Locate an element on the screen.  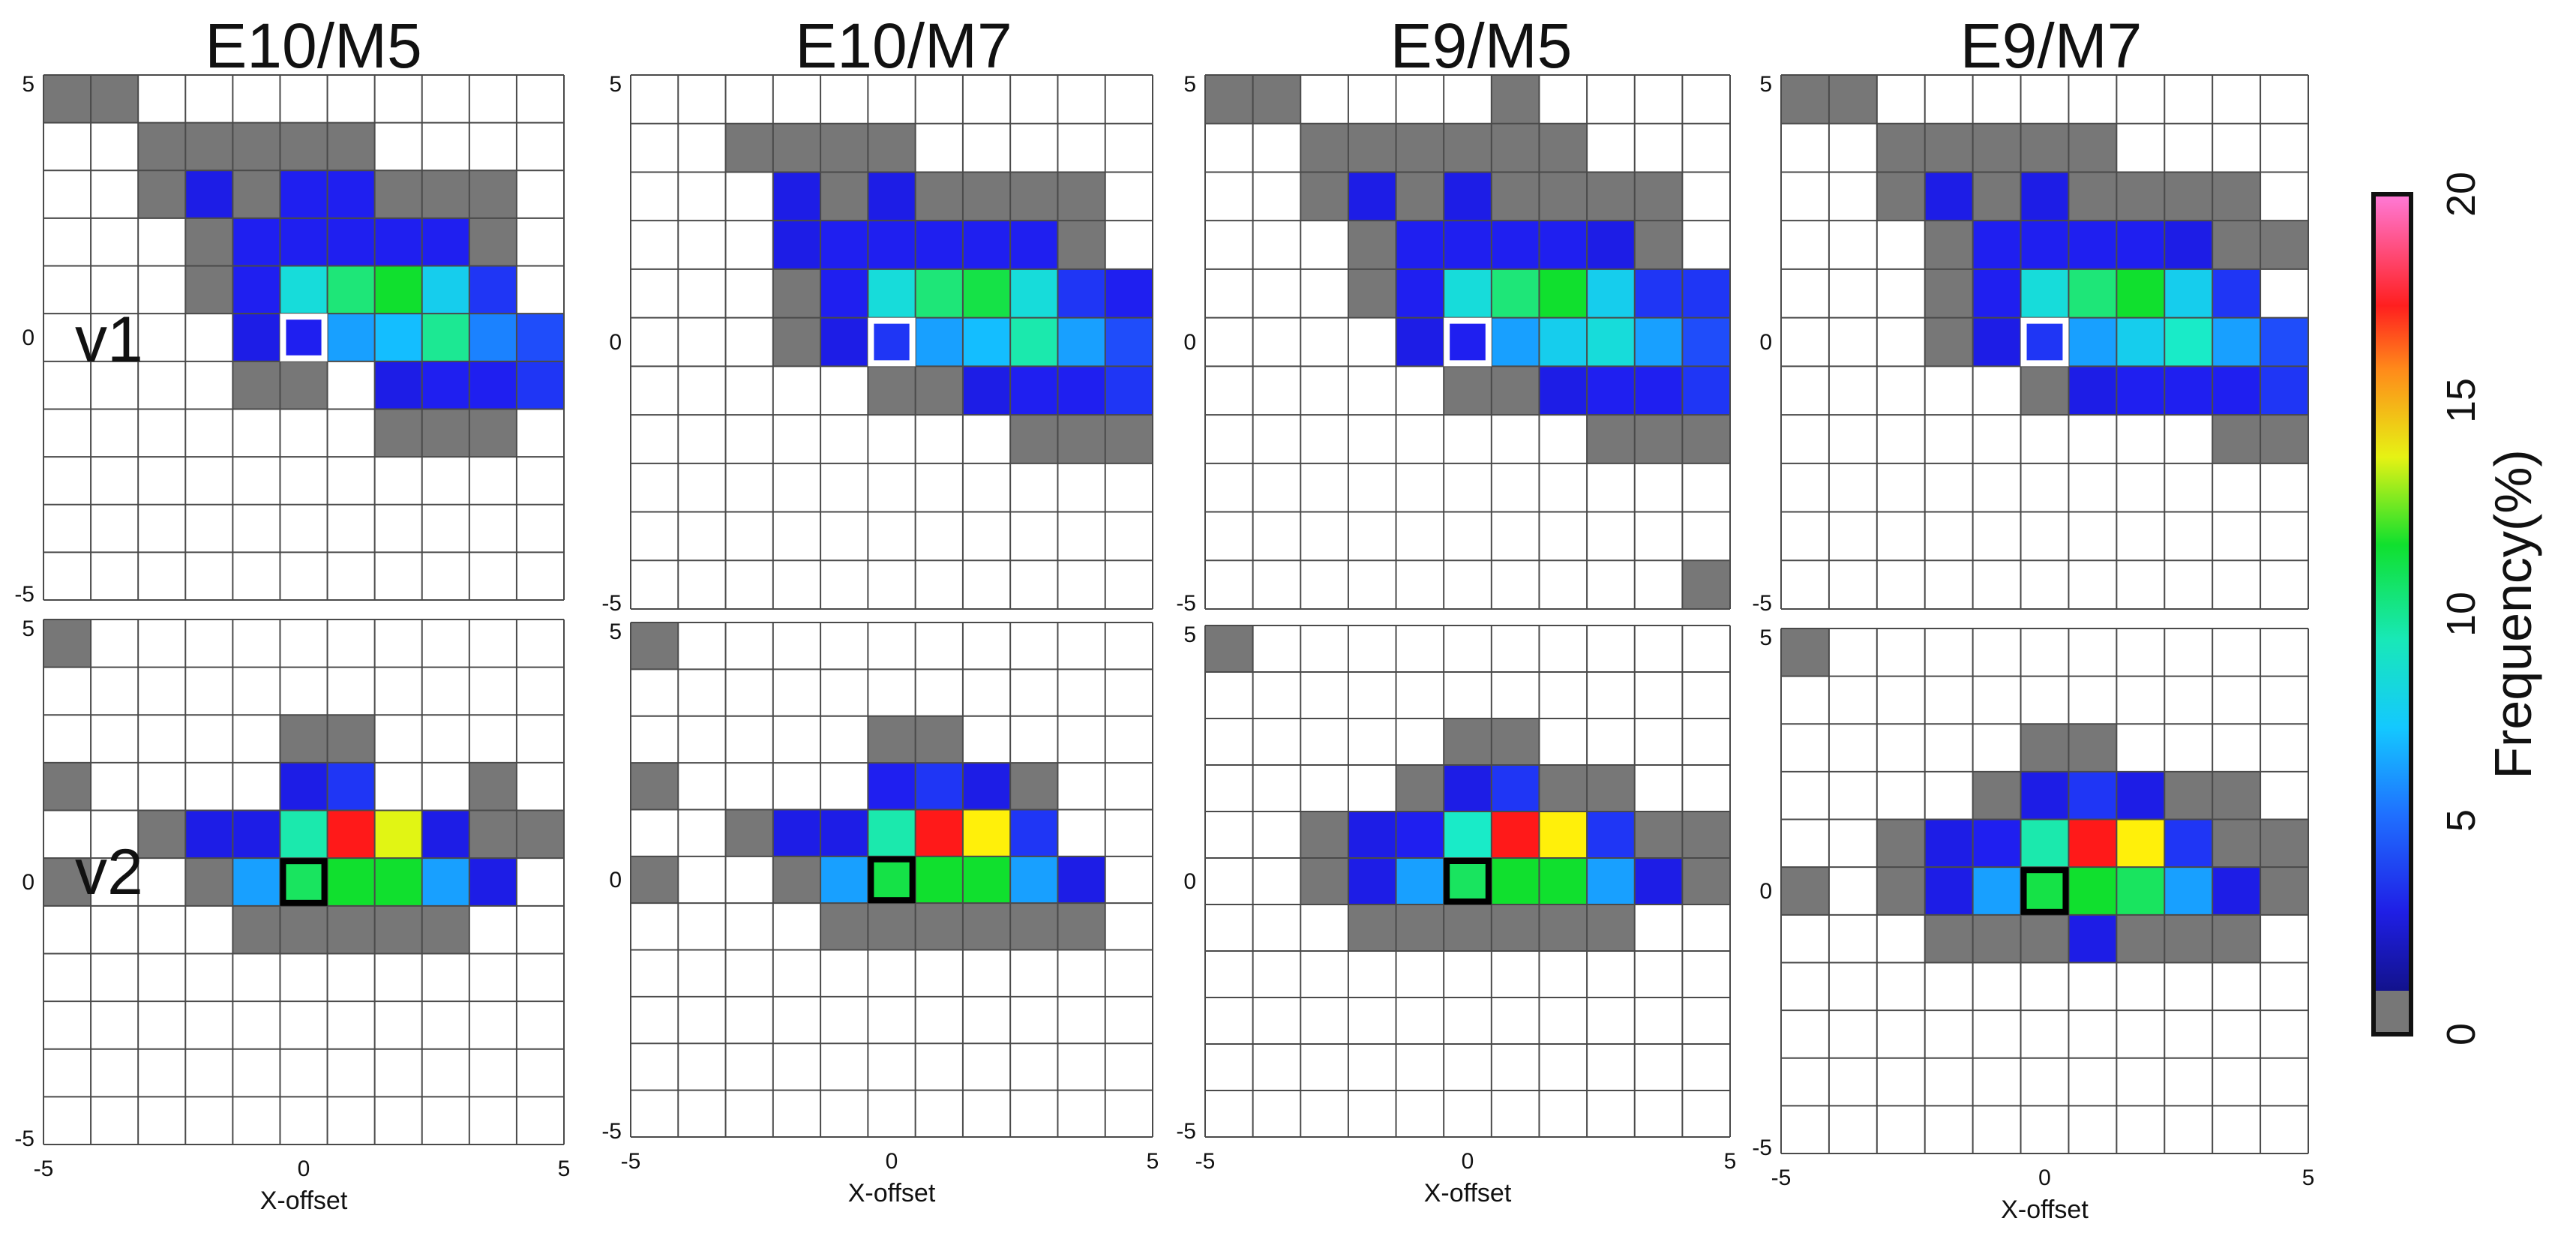
colorbar-tick-20: 20 is located at coordinates (2462, 194).